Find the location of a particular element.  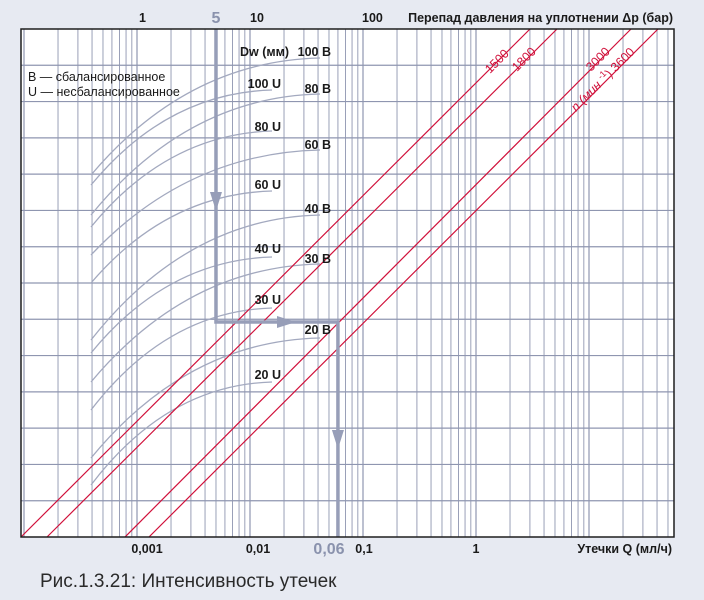

example-dp-label: 5 is located at coordinates (216, 18).